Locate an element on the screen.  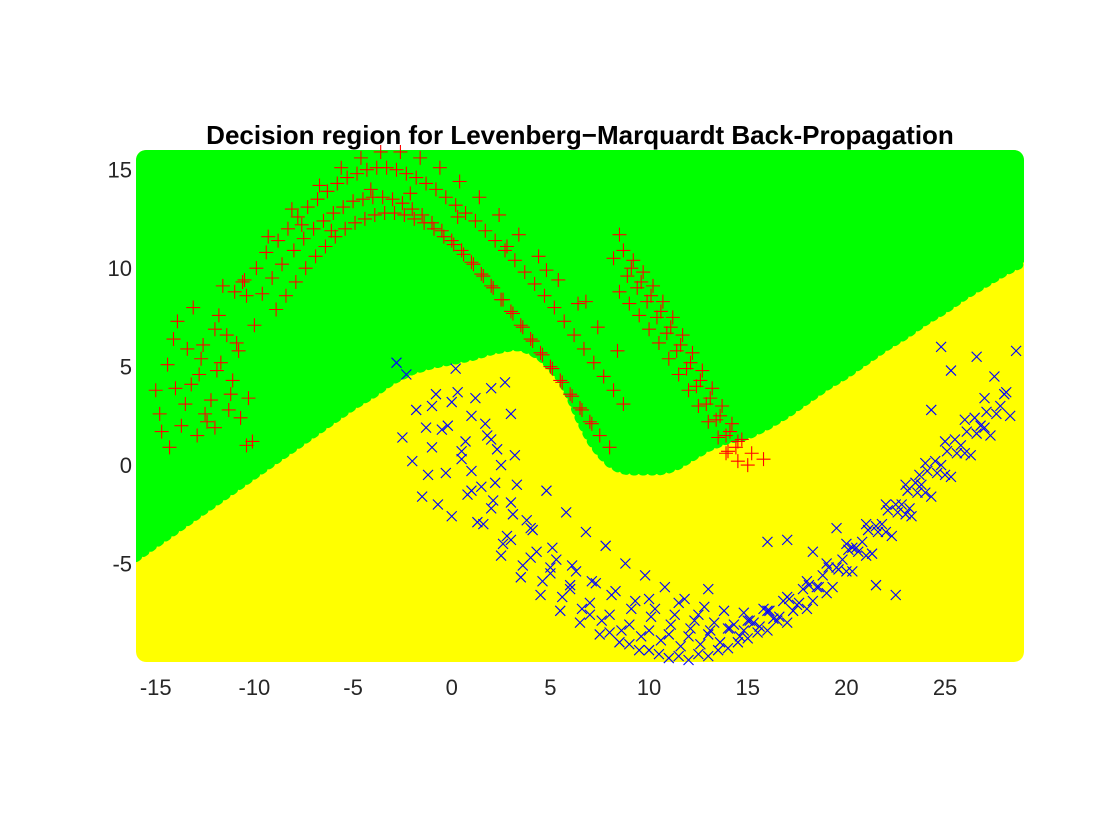
y-tick-label: -5 is located at coordinates (122, 564).